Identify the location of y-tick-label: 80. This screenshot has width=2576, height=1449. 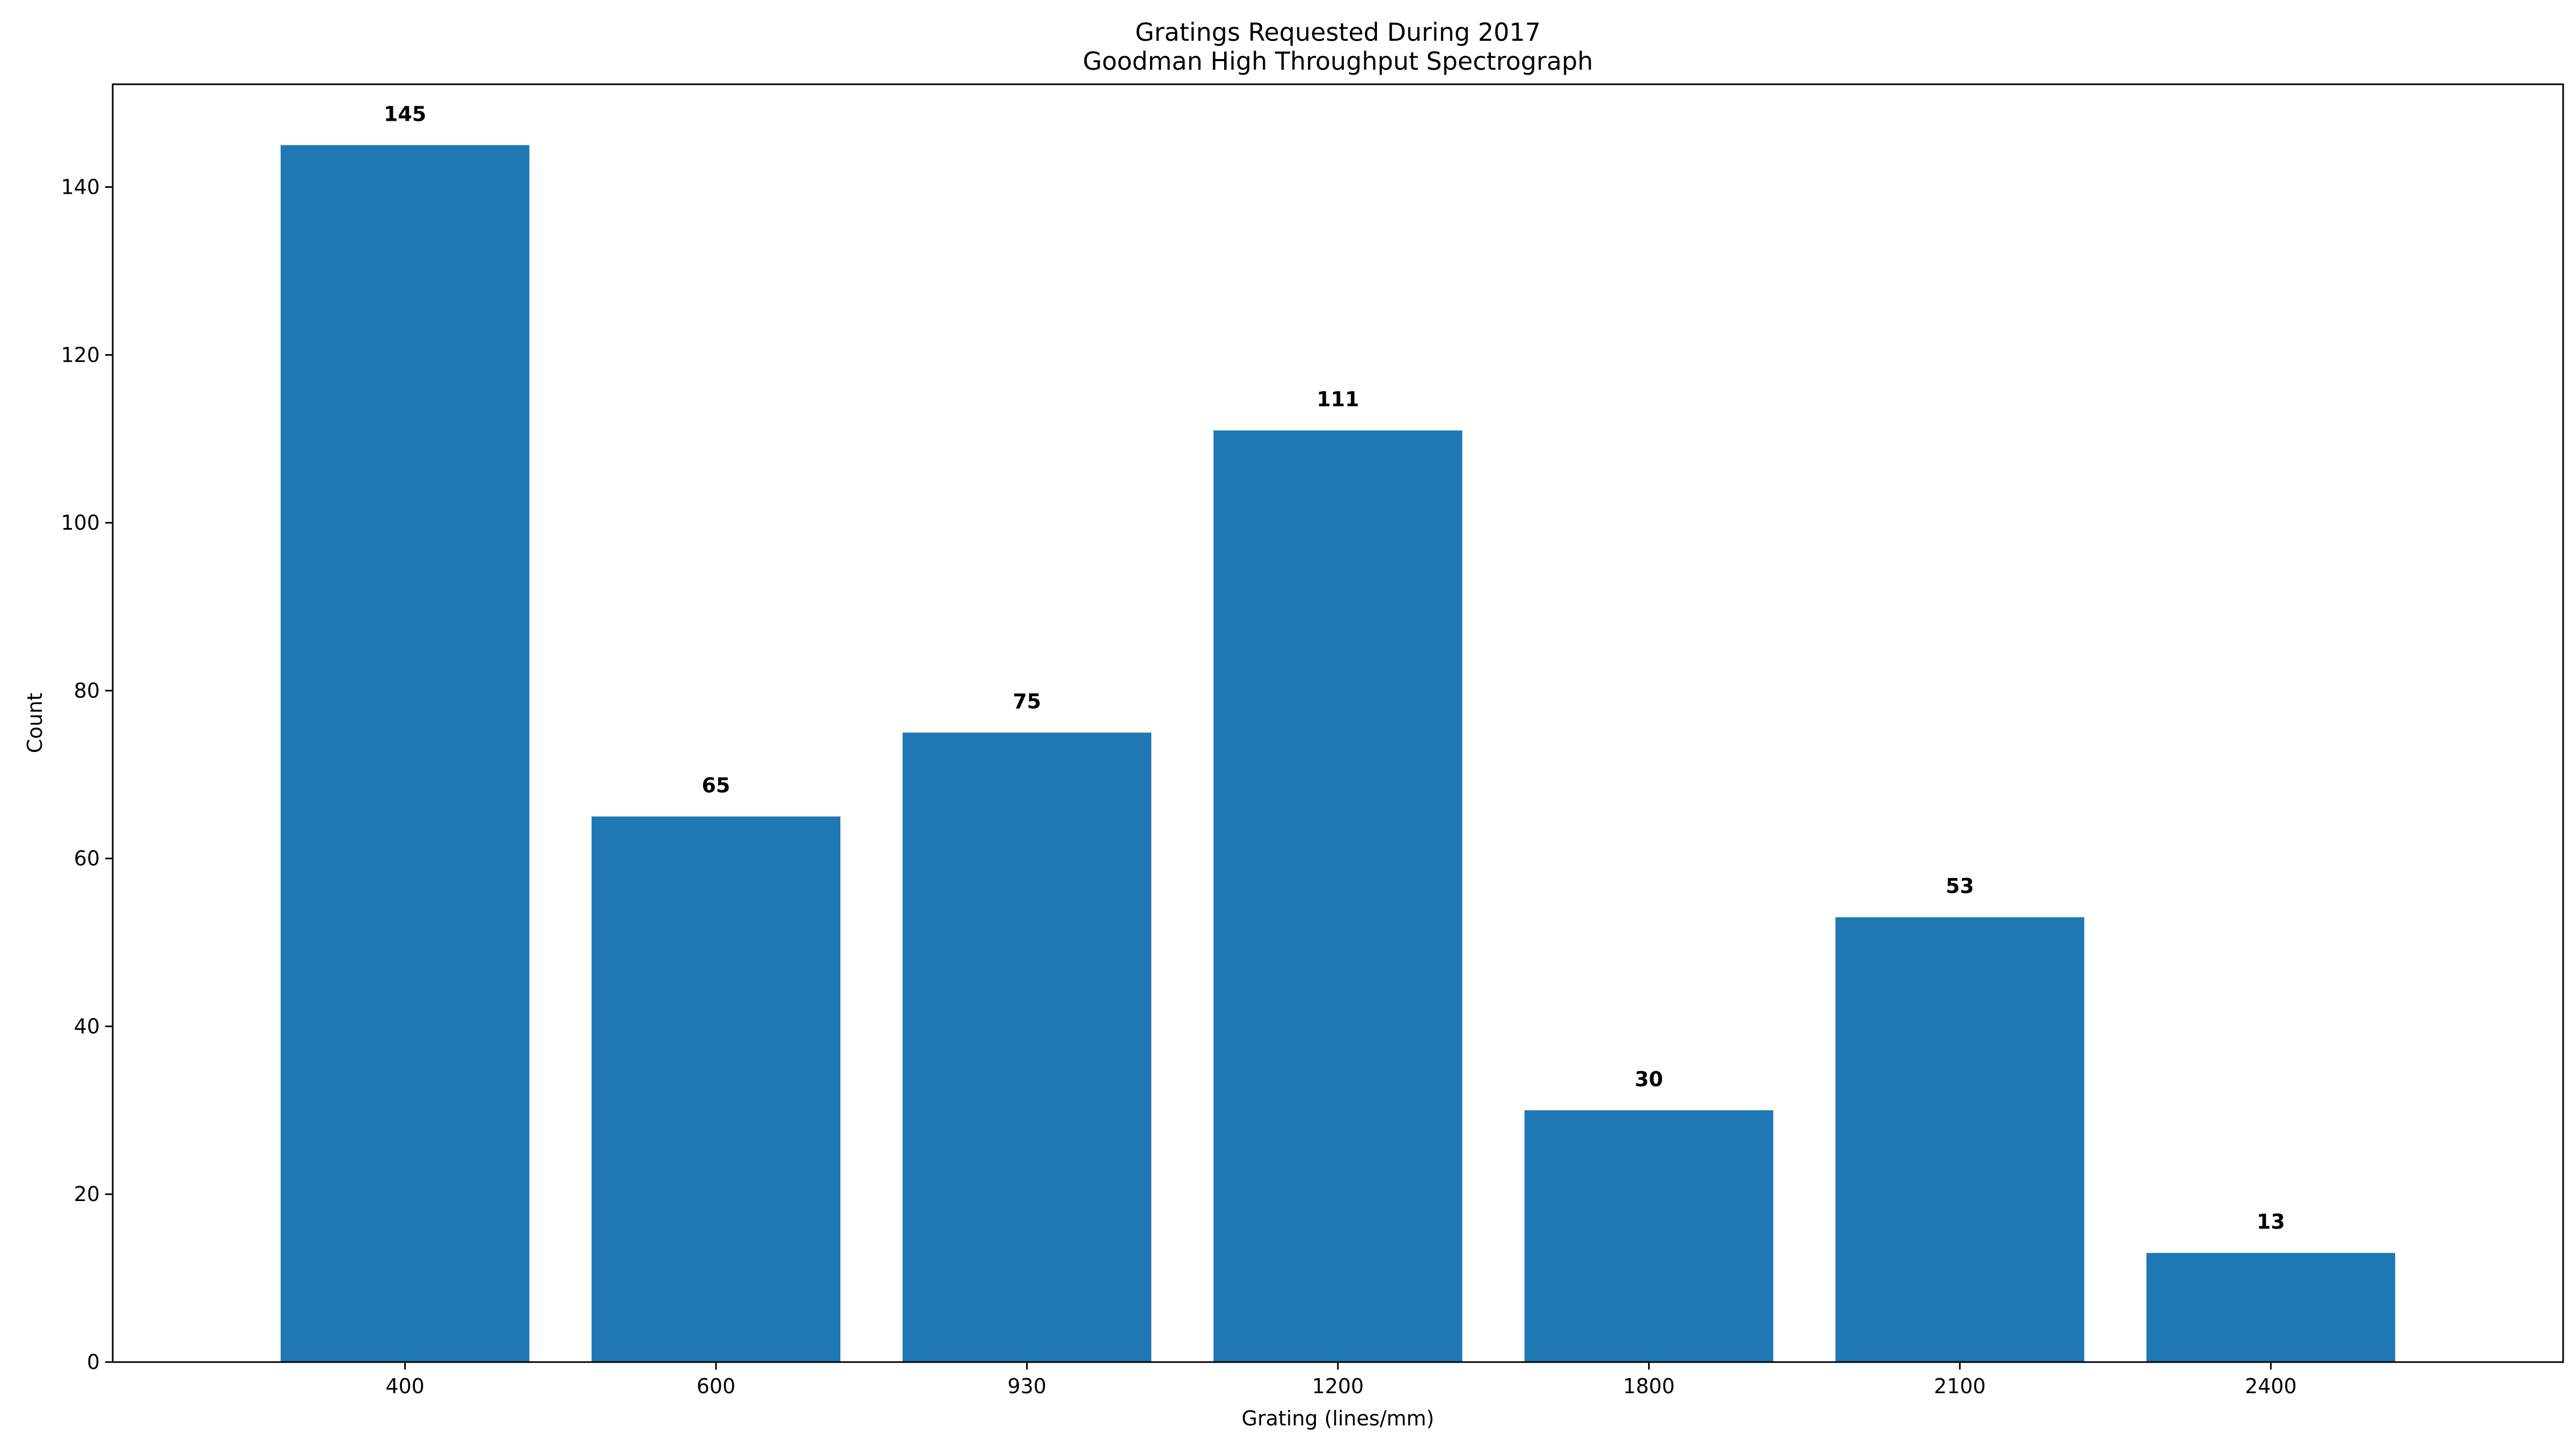
(87, 690).